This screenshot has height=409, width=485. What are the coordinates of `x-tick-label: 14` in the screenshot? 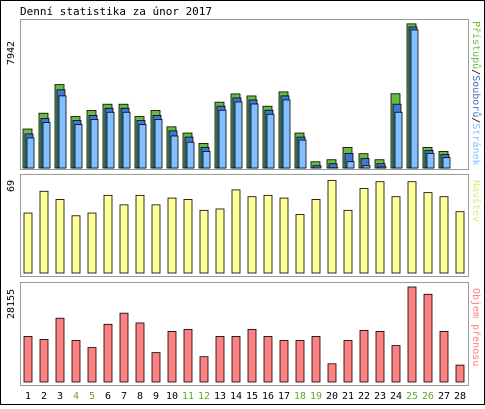 It's located at (236, 396).